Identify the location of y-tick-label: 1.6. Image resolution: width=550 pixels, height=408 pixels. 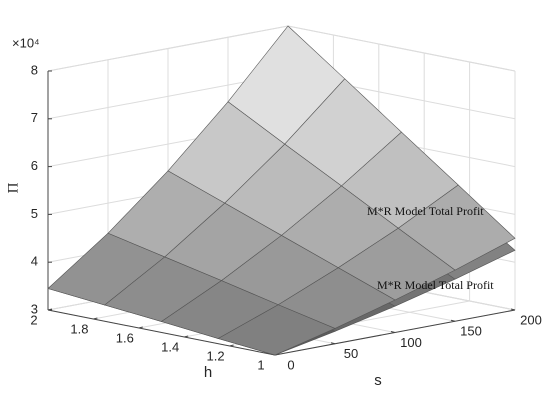
(125, 337).